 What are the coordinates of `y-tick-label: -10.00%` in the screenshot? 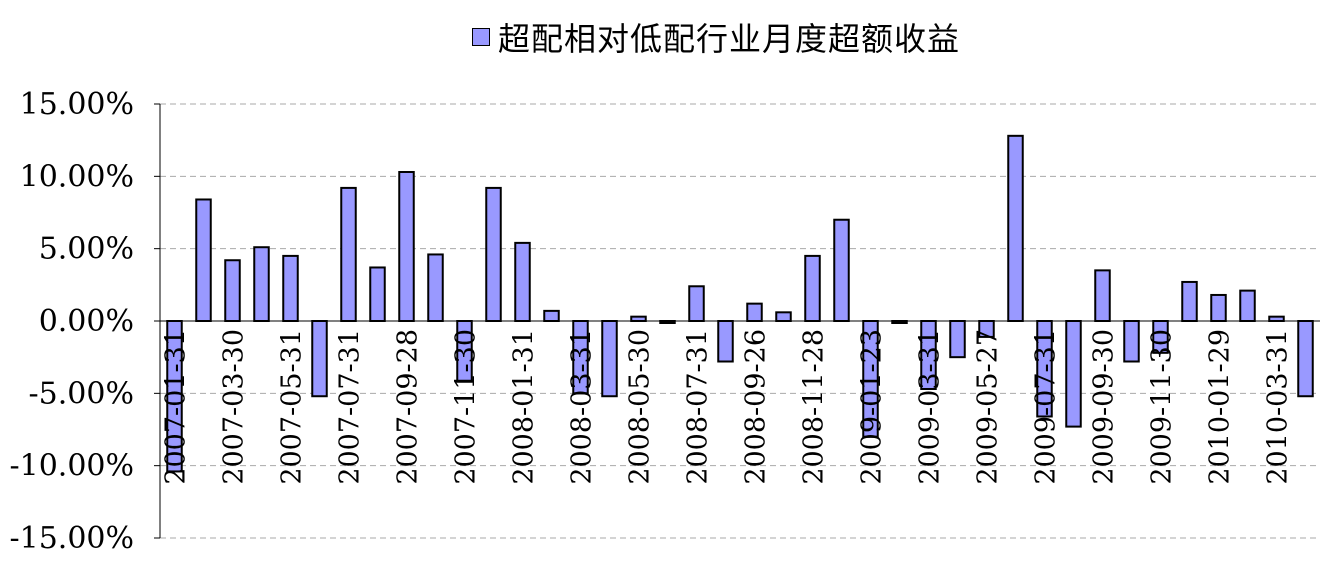 It's located at (71, 466).